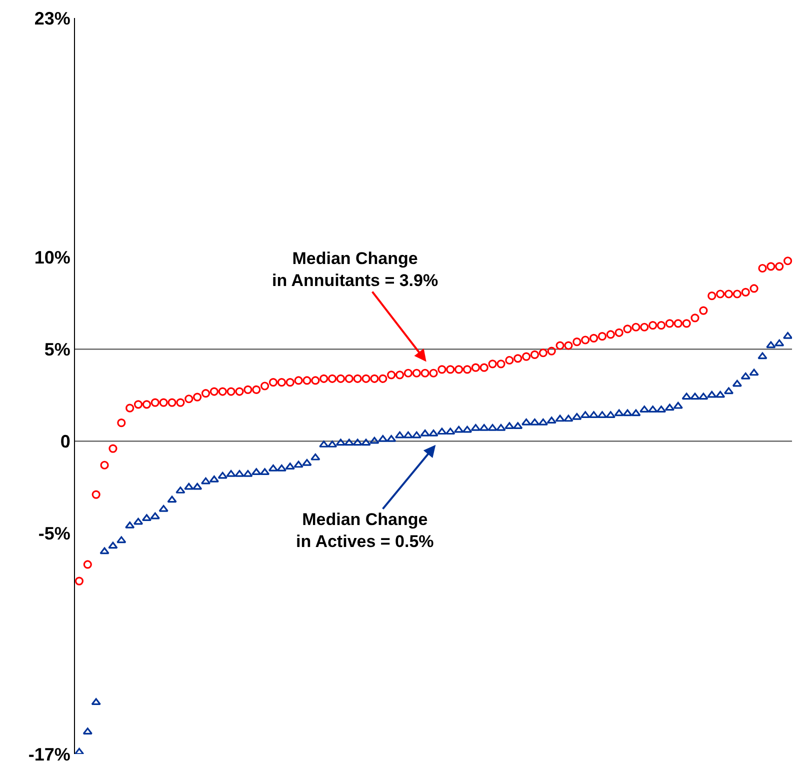  I want to click on y-tick-label: 23%, so click(52, 18).